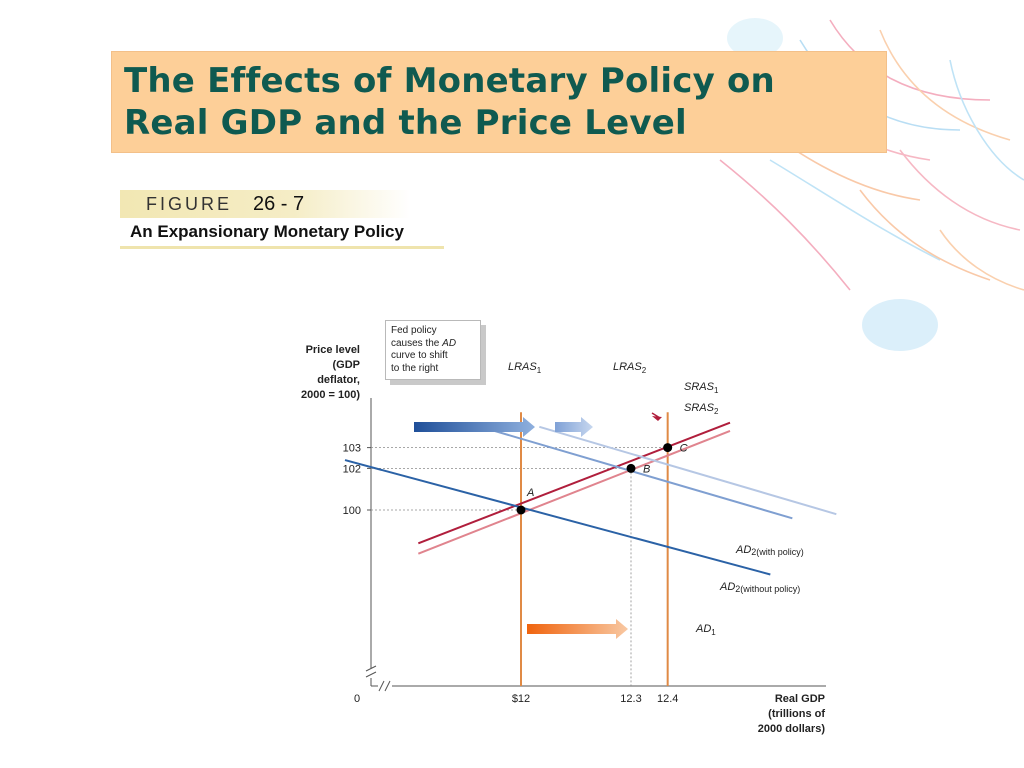  I want to click on curve-label: SRAS1, so click(701, 388).